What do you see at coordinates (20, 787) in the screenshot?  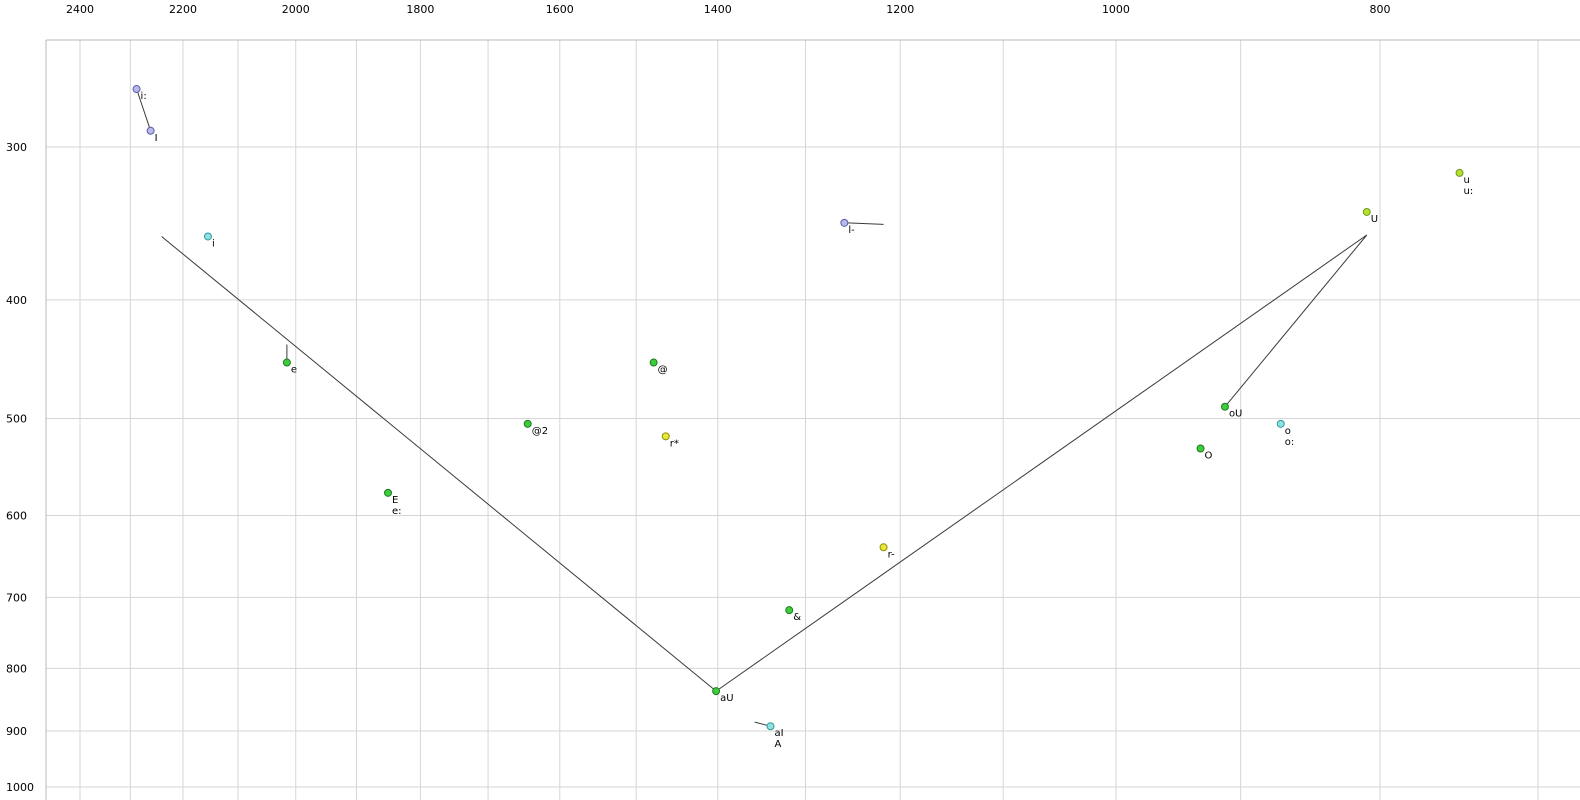 I see `y-tick-label: 1000` at bounding box center [20, 787].